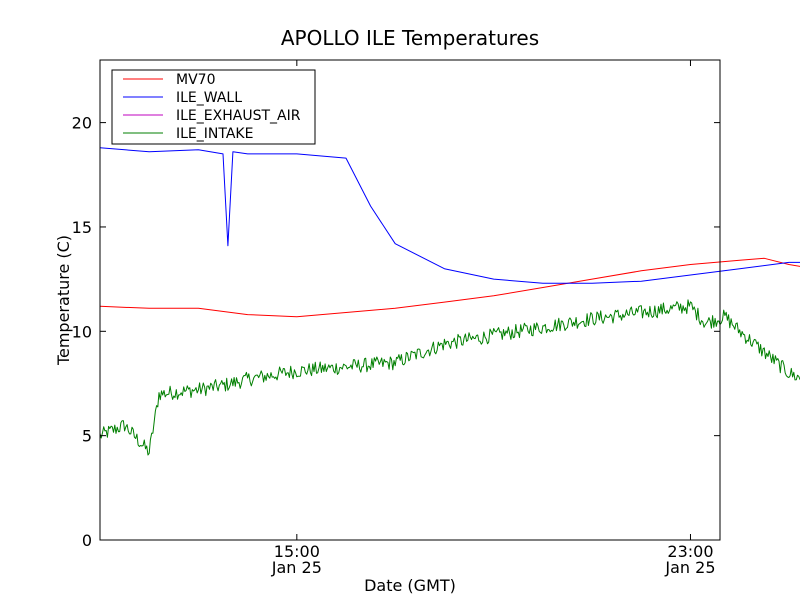 Image resolution: width=800 pixels, height=600 pixels. What do you see at coordinates (63, 300) in the screenshot?
I see `y-axis-label: Temperature (C)` at bounding box center [63, 300].